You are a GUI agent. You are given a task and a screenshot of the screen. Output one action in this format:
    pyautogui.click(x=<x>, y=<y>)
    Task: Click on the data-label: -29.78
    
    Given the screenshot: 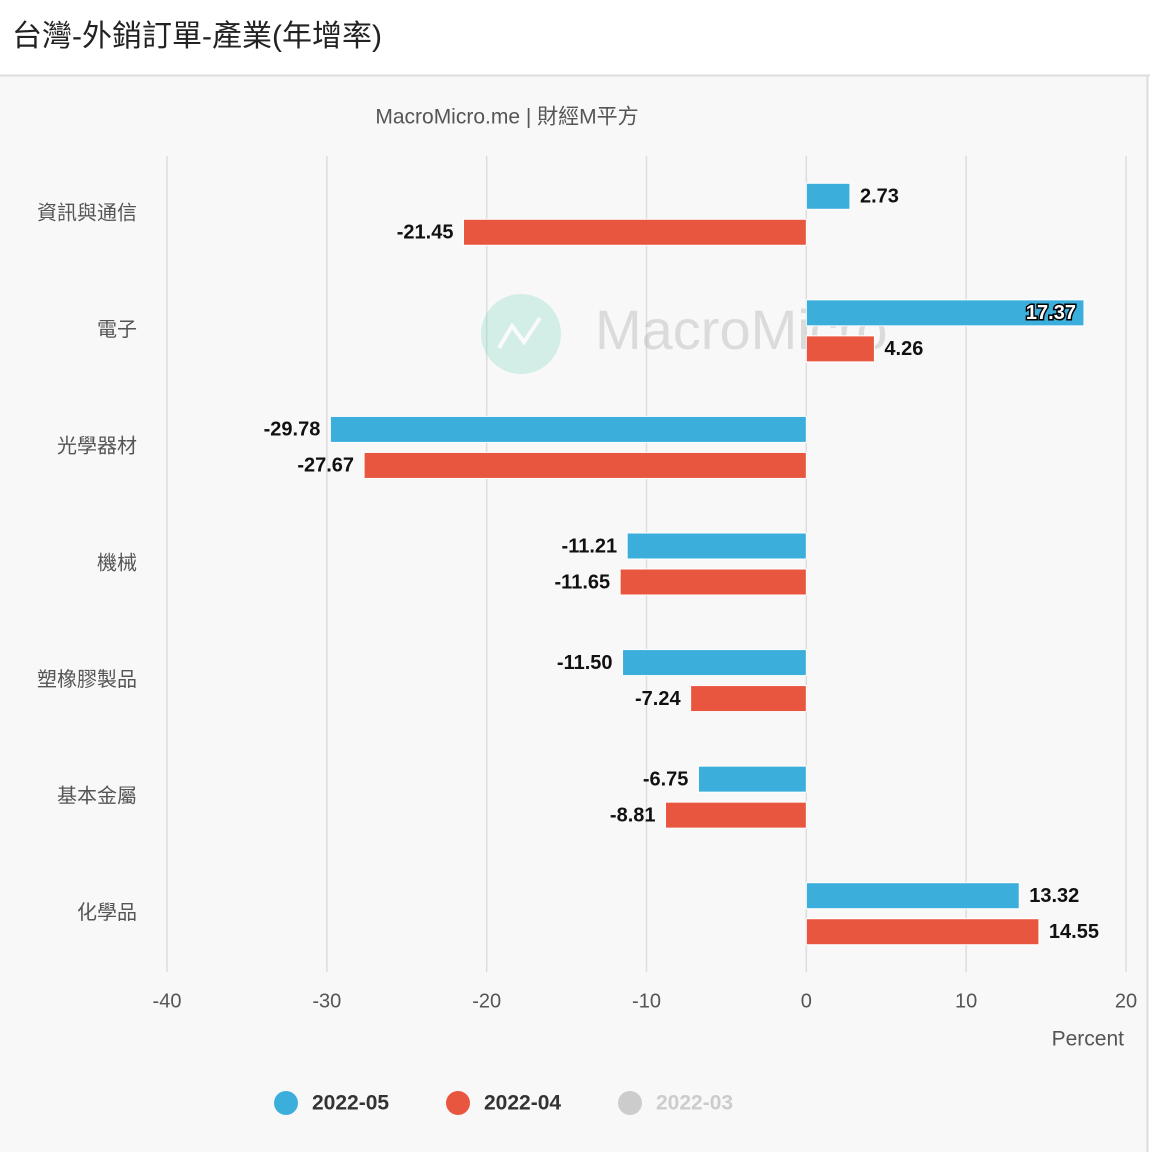 What is the action you would take?
    pyautogui.click(x=292, y=430)
    